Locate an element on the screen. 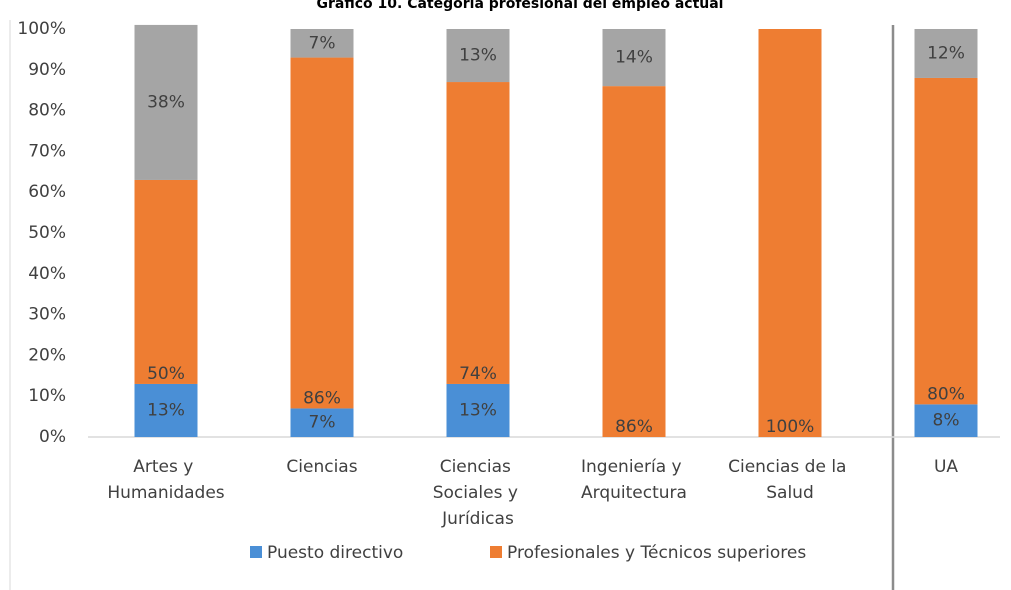 Image resolution: width=1011 pixels, height=590 pixels. x-tick-label: Ciencias de la Salud is located at coordinates (790, 480).